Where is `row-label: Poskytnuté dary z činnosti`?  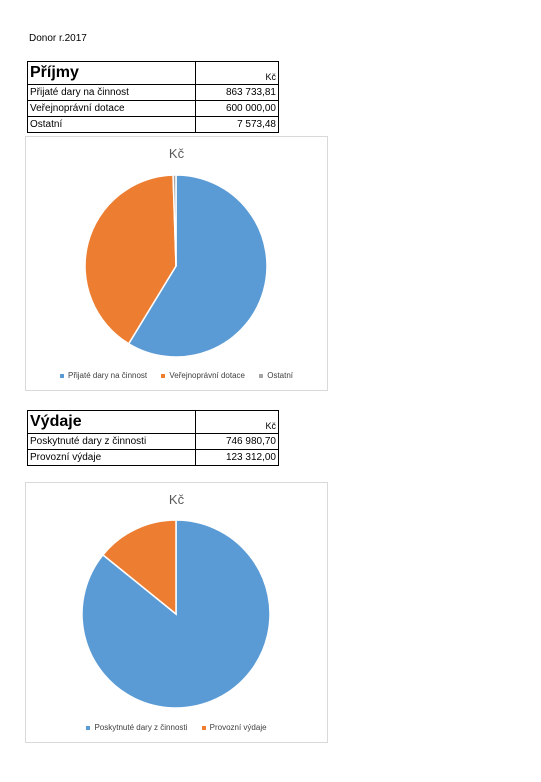 row-label: Poskytnuté dary z činnosti is located at coordinates (111, 441).